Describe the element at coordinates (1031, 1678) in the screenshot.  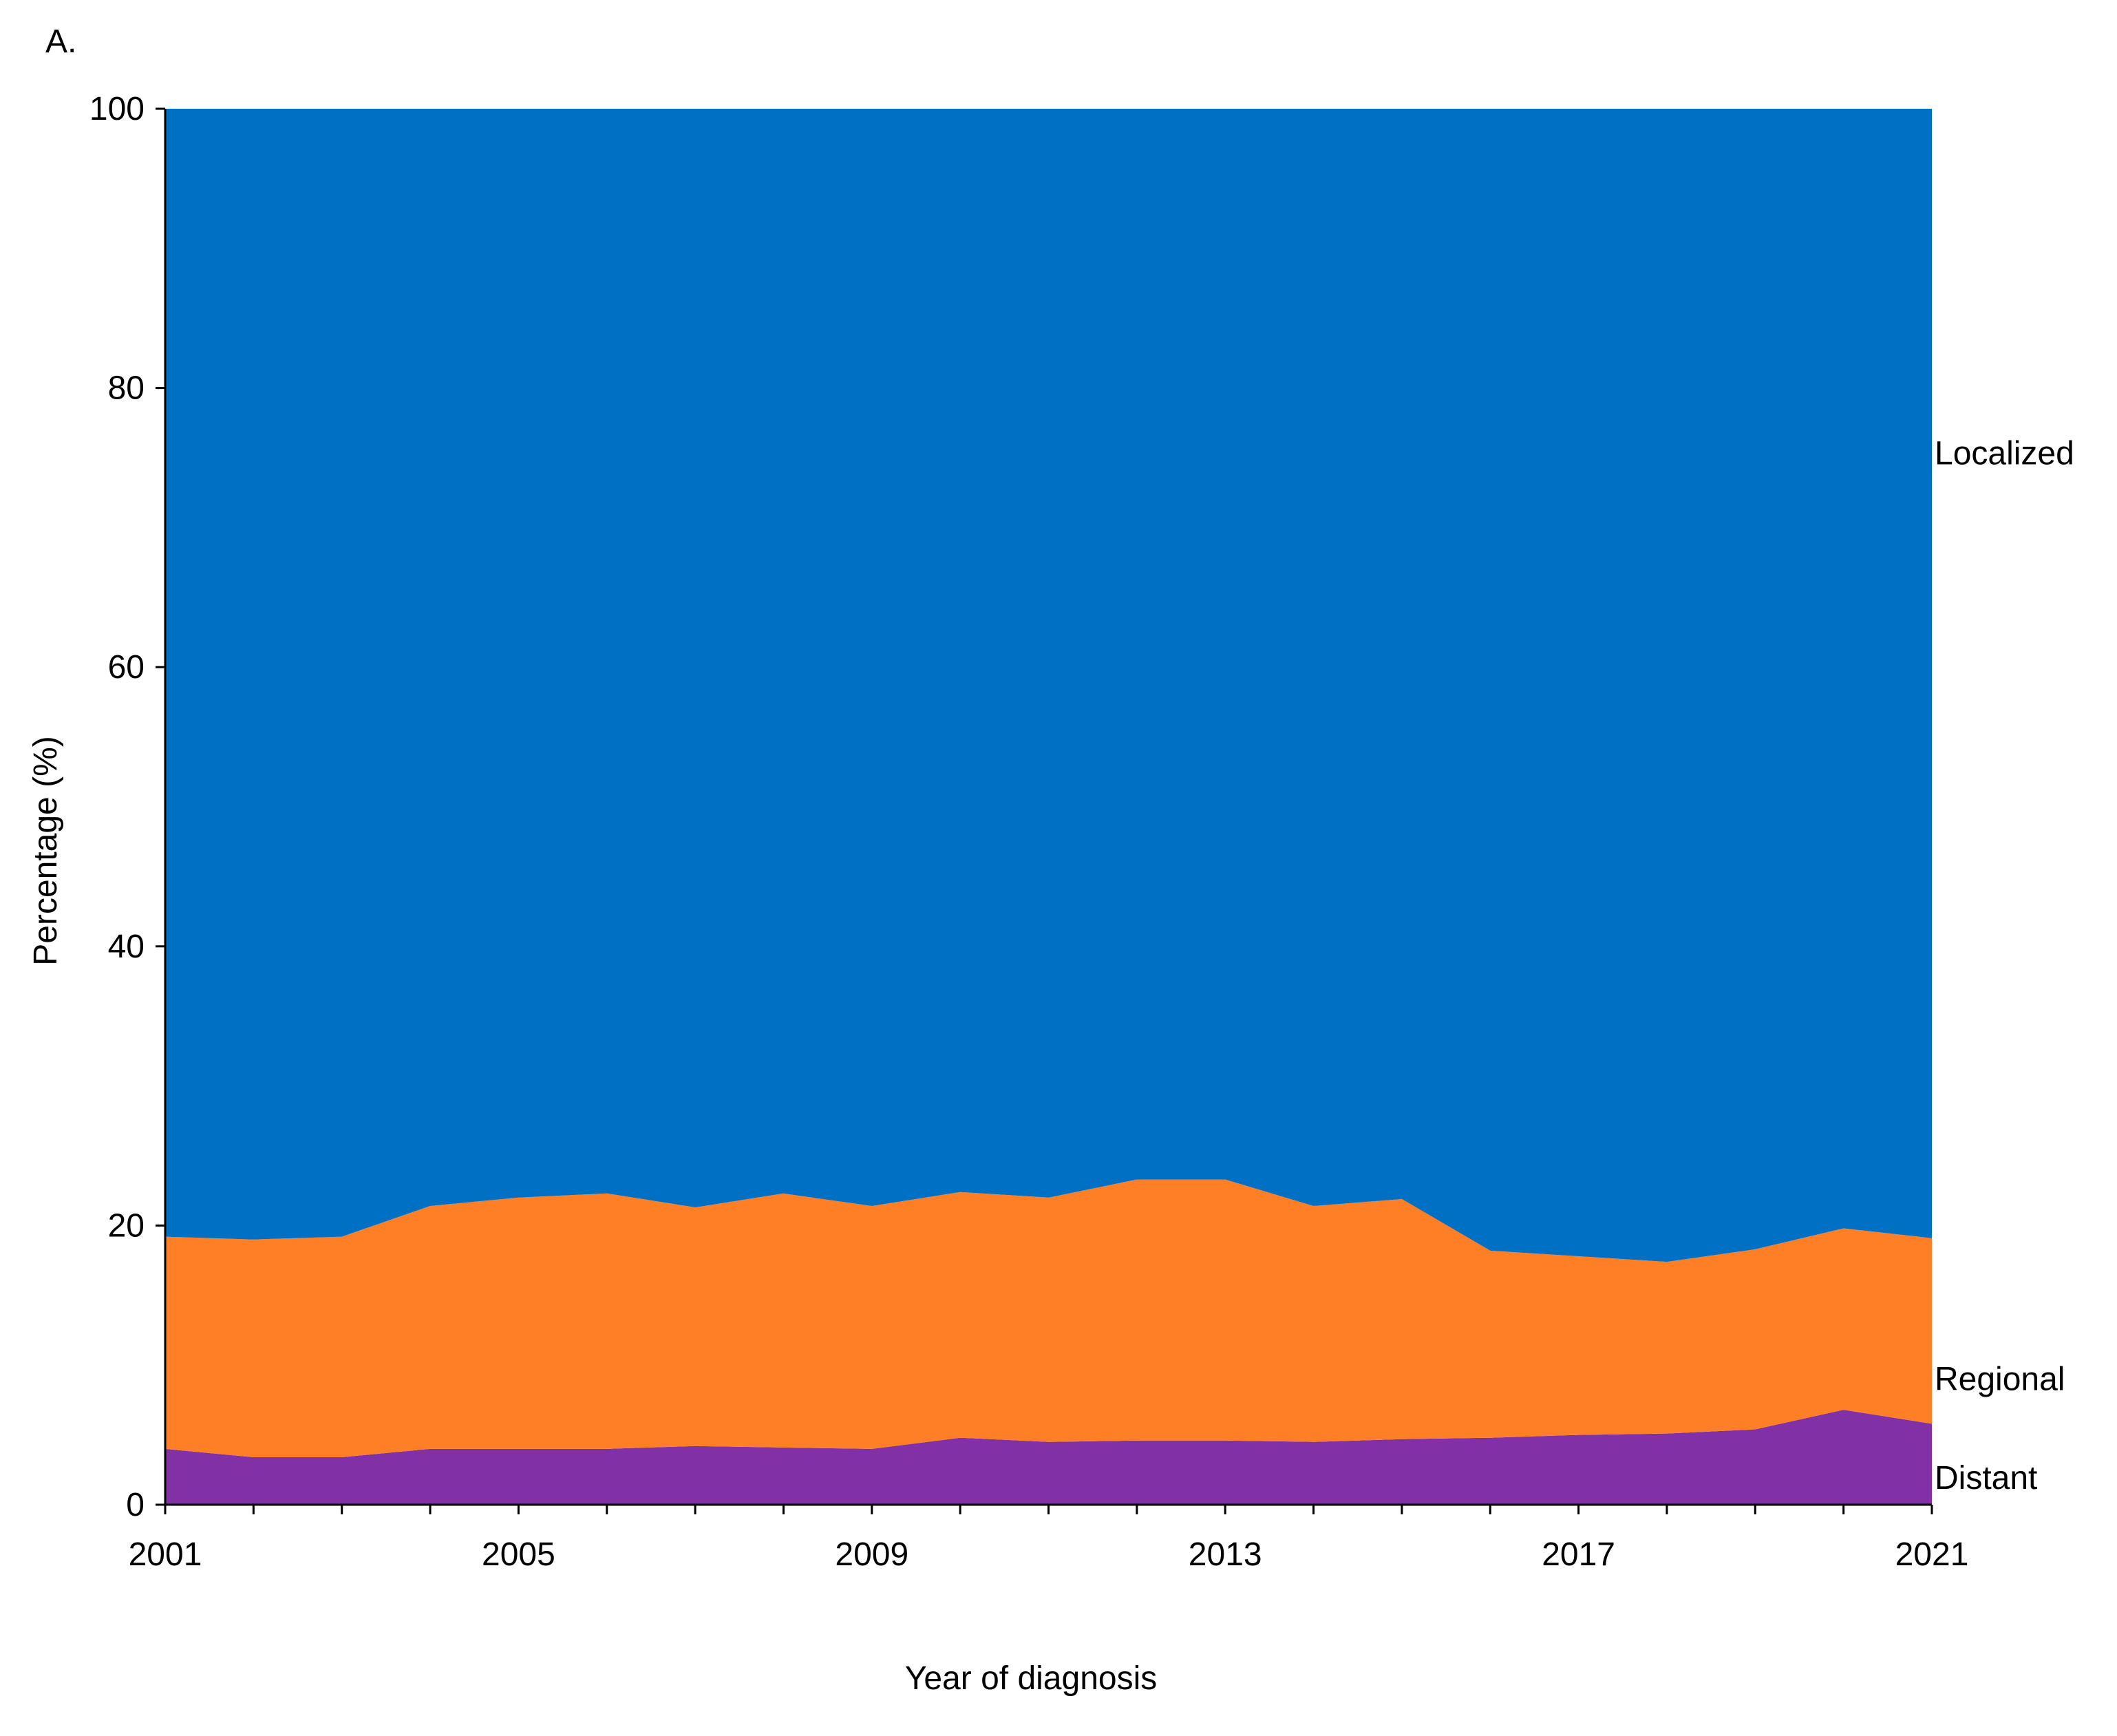
I see `x-axis-title: Year of diagnosis` at that location.